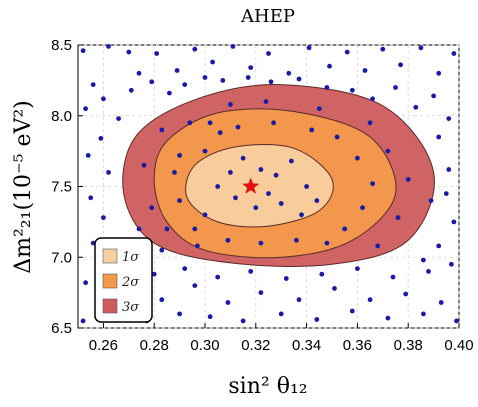 The height and width of the screenshot is (407, 478). What do you see at coordinates (61, 257) in the screenshot?
I see `y-tick-label: 7.0` at bounding box center [61, 257].